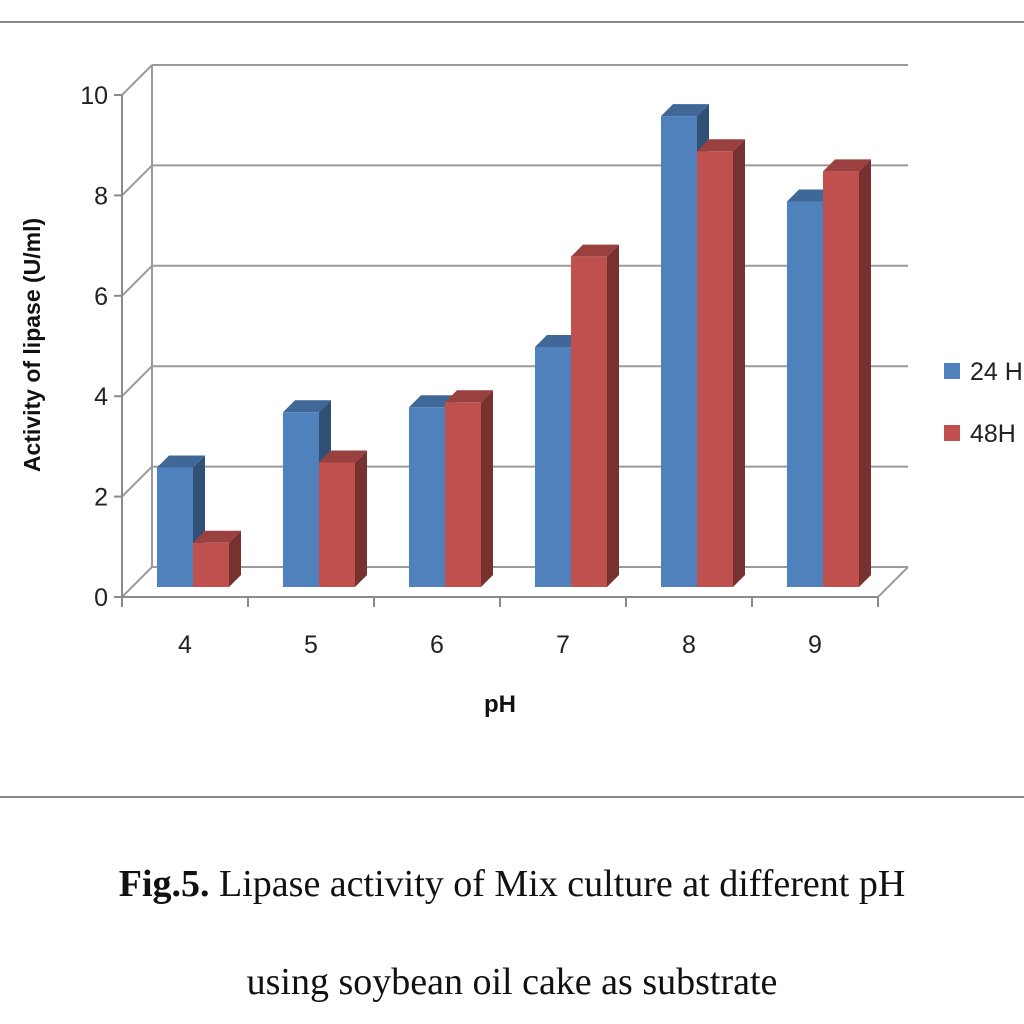 The width and height of the screenshot is (1024, 1024). I want to click on x-tick-label: 7, so click(563, 645).